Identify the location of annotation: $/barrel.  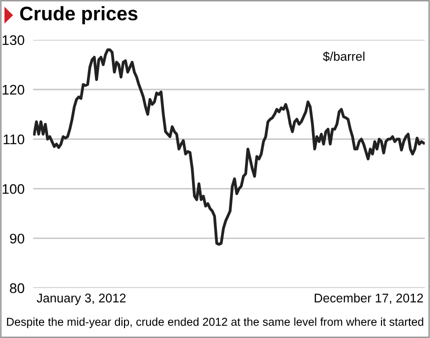
(343, 56).